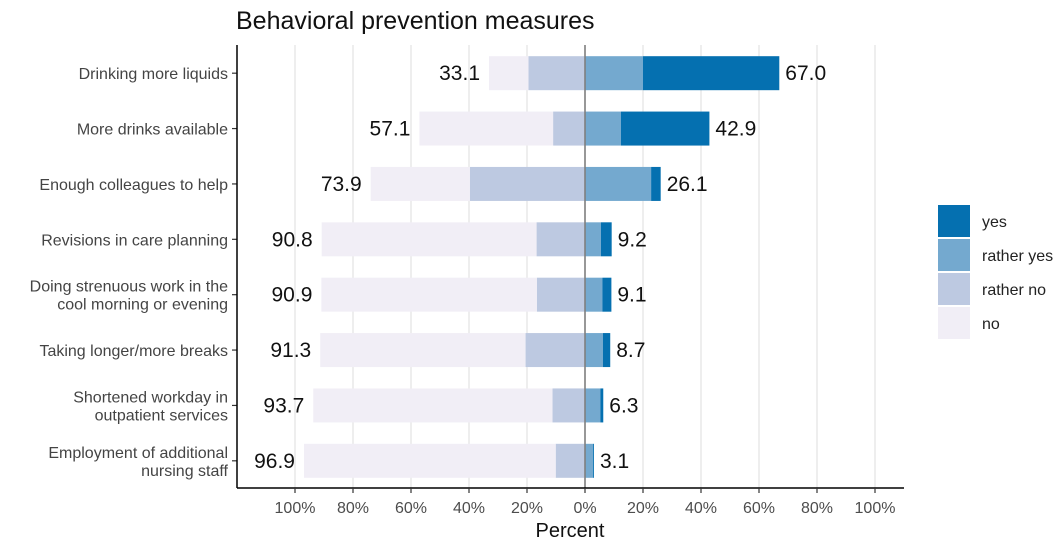  I want to click on negative-total-label: 90.9, so click(292, 295).